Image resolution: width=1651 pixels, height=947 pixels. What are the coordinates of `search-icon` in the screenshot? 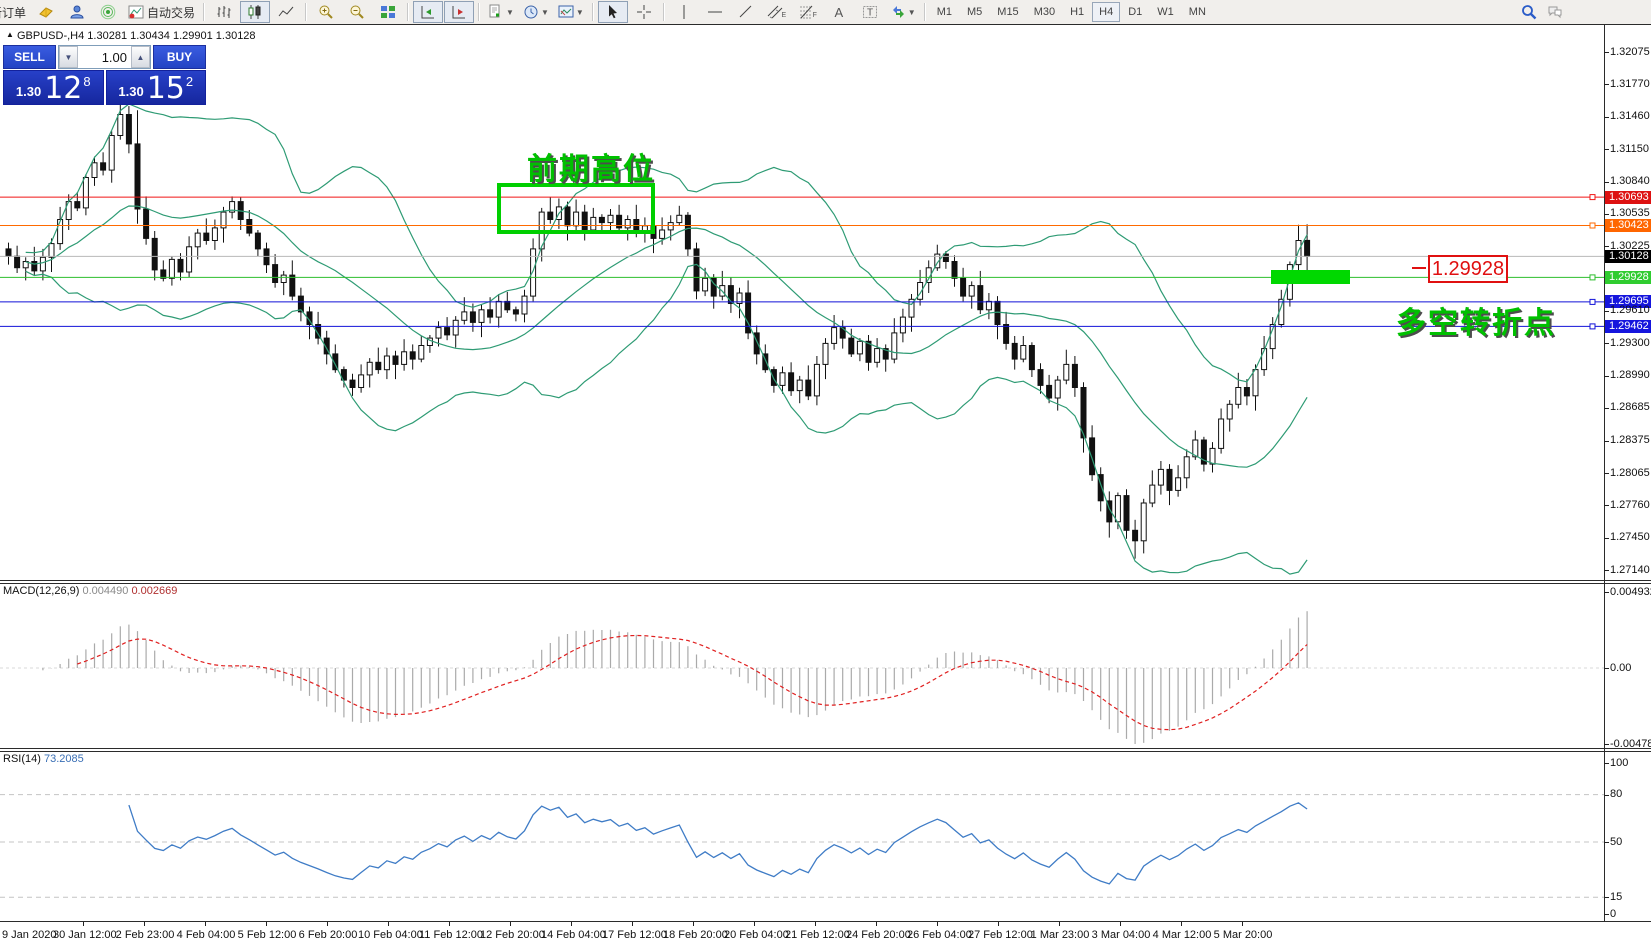 It's located at (1529, 12).